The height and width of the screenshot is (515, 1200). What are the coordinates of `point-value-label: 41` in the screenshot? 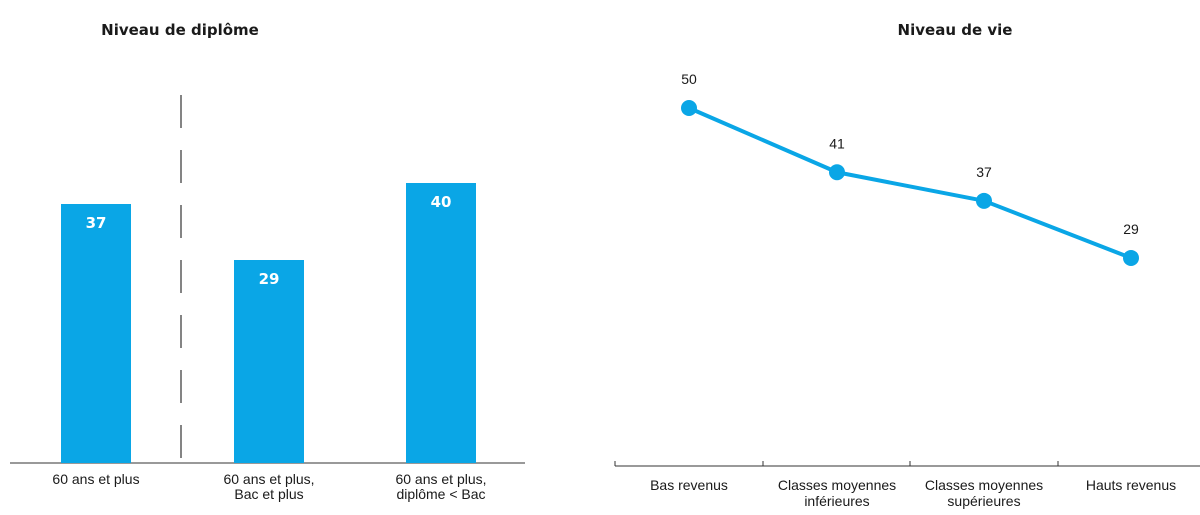 It's located at (837, 143).